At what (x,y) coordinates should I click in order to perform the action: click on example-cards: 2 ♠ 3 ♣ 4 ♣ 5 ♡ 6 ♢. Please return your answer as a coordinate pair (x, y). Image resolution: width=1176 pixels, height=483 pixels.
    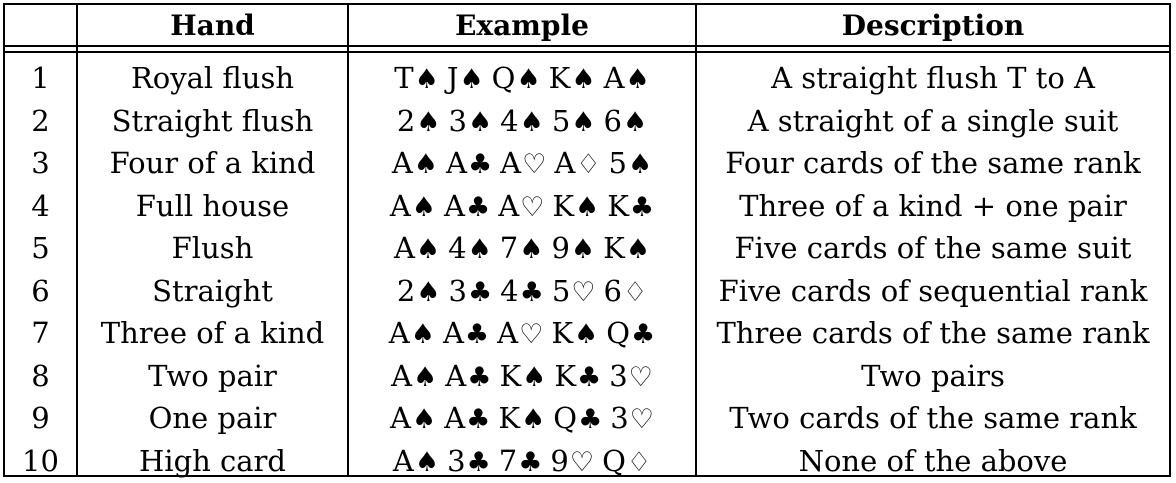
    Looking at the image, I should click on (522, 291).